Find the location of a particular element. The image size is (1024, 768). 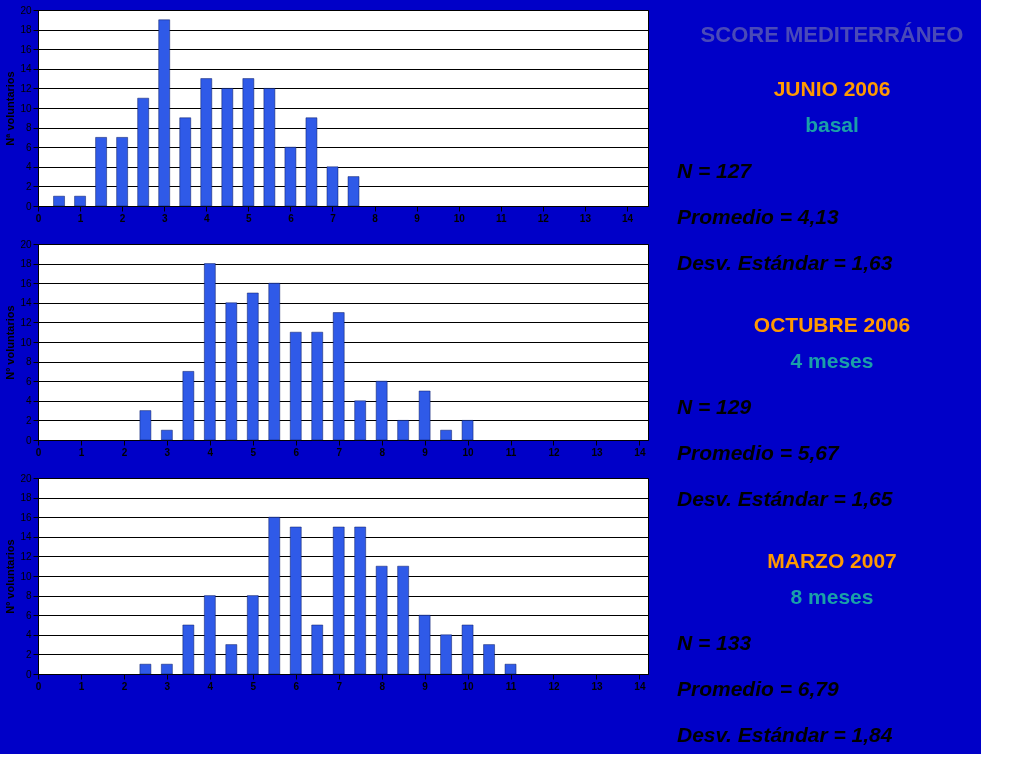

y-axis-title: Nª voluntarios is located at coordinates (10, 108).